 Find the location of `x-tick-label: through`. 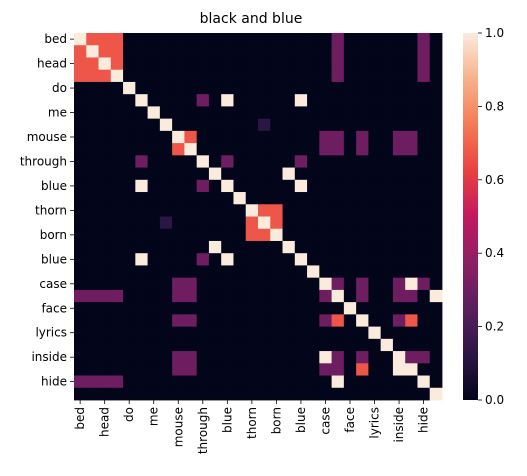

x-tick-label: through is located at coordinates (203, 430).